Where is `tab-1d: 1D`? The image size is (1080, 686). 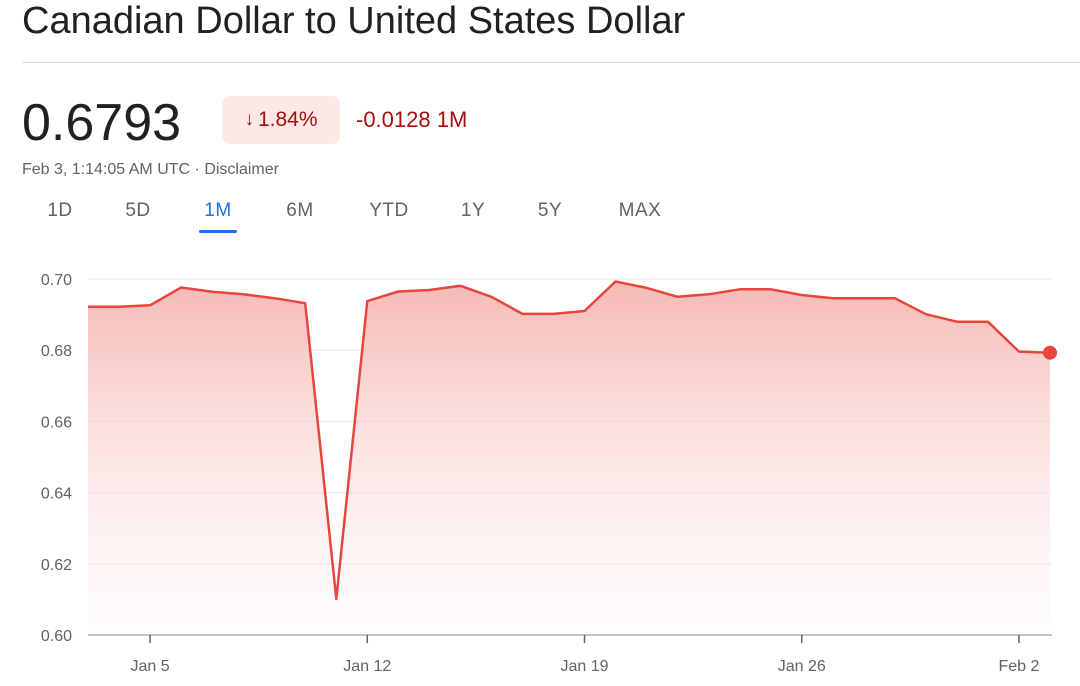 tab-1d: 1D is located at coordinates (60, 210).